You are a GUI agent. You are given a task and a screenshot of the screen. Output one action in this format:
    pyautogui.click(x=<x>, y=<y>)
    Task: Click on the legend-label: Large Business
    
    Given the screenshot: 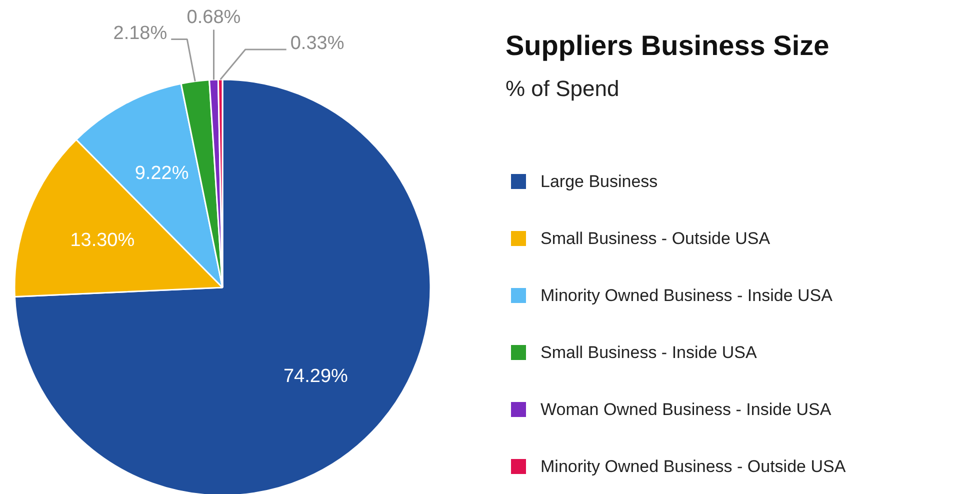 What is the action you would take?
    pyautogui.click(x=599, y=181)
    